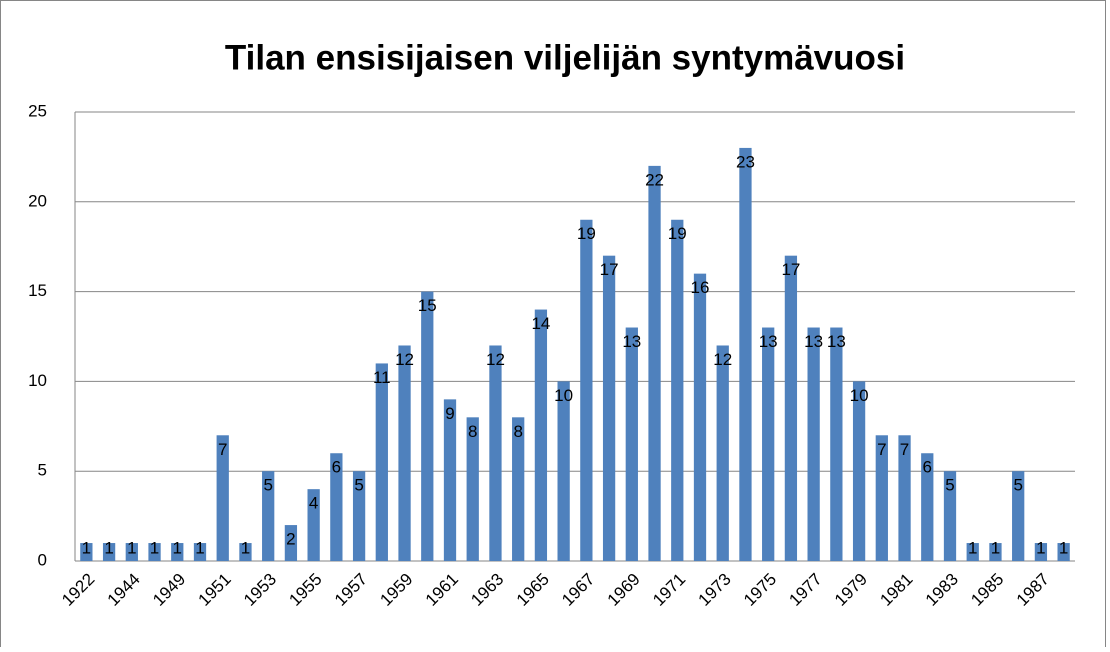  I want to click on data-label: 16, so click(700, 287).